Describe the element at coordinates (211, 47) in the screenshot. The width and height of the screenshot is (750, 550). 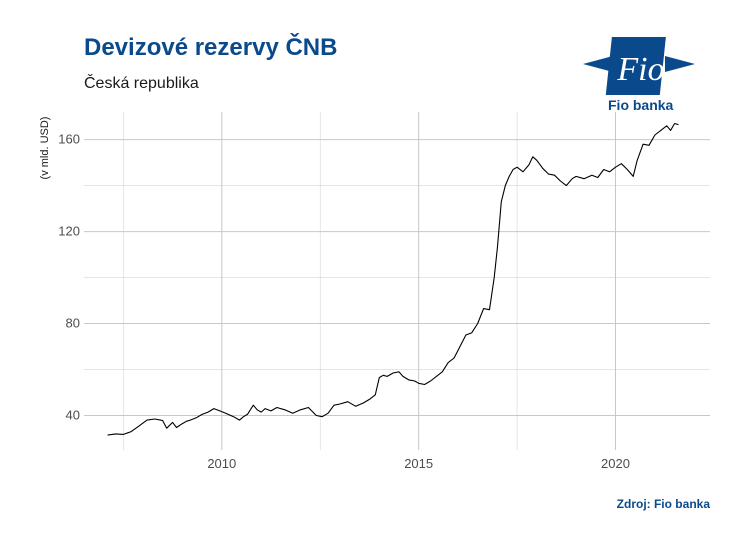
I see `chart-title: Devizové rezervy ČNB` at that location.